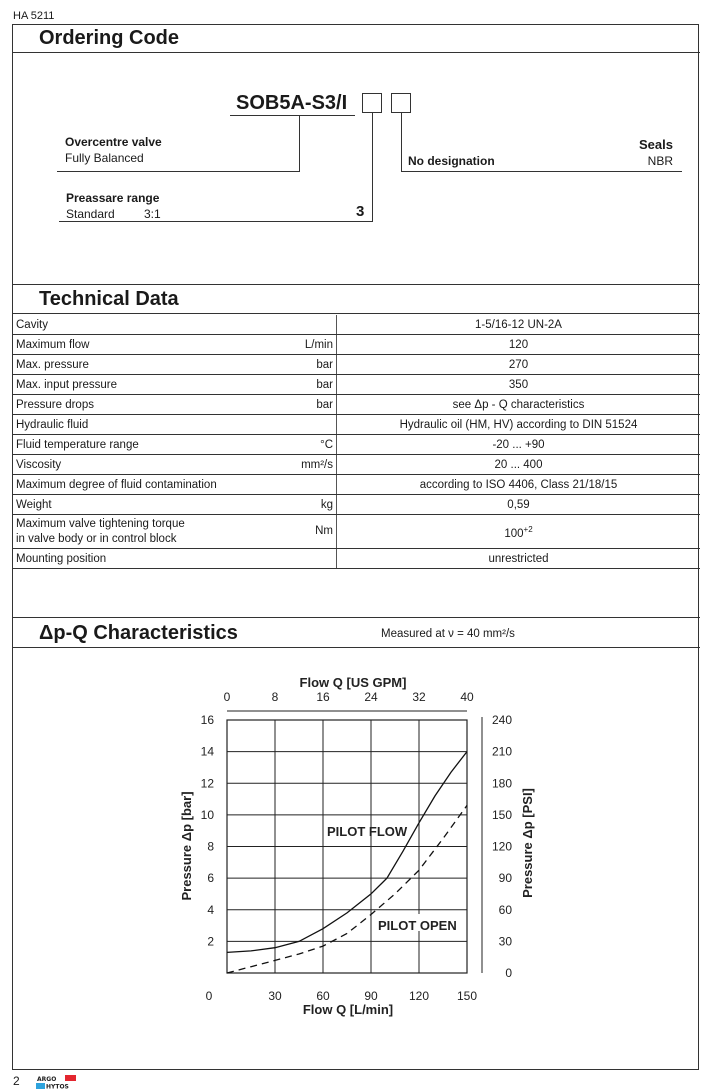  Describe the element at coordinates (100, 523) in the screenshot. I see `row-label-text: Maximum valve tightening torque` at that location.